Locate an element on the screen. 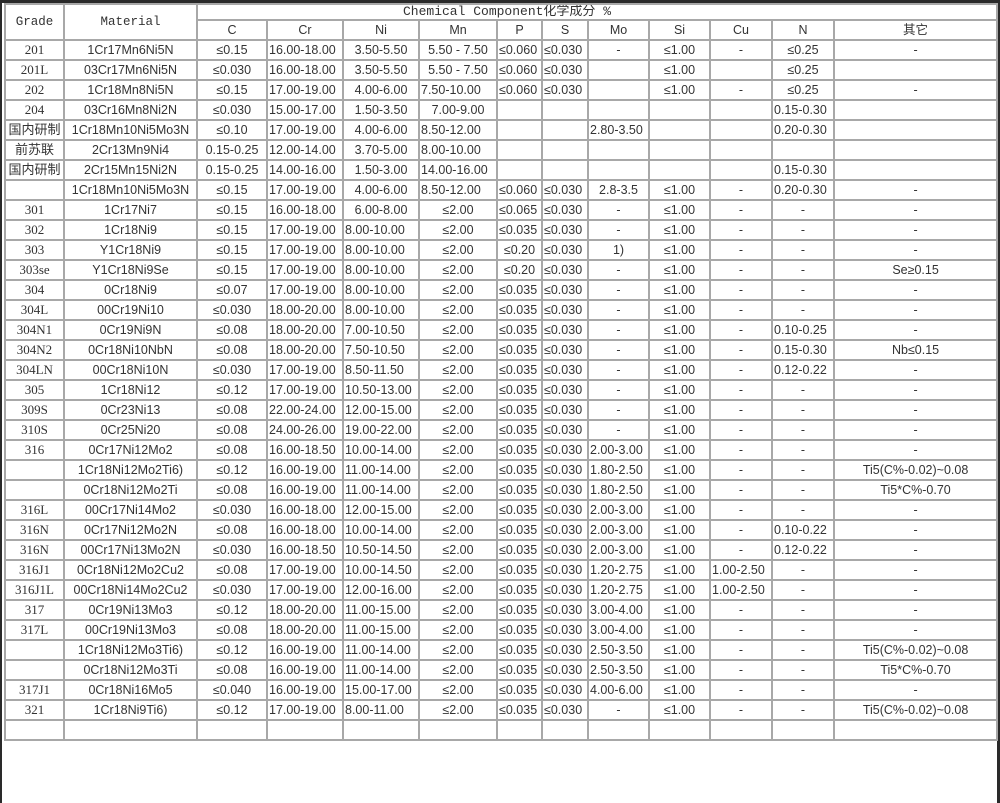 Image resolution: width=1000 pixels, height=803 pixels. cell-si is located at coordinates (679, 150).